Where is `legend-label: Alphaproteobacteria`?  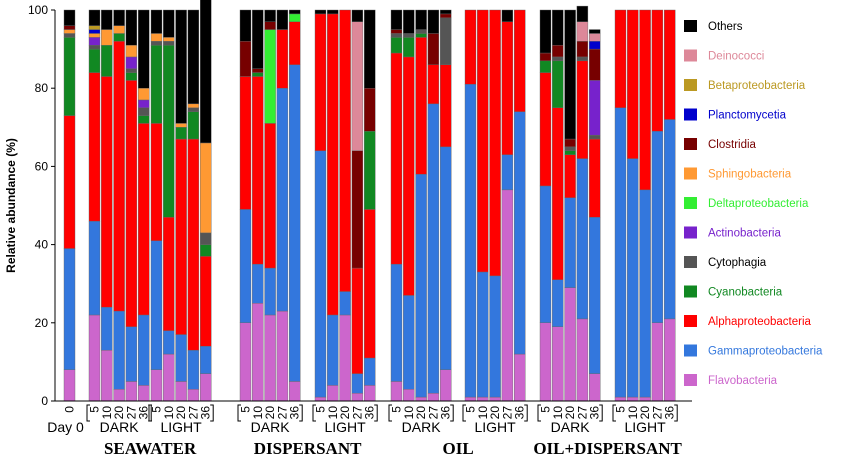
legend-label: Alphaproteobacteria is located at coordinates (760, 322).